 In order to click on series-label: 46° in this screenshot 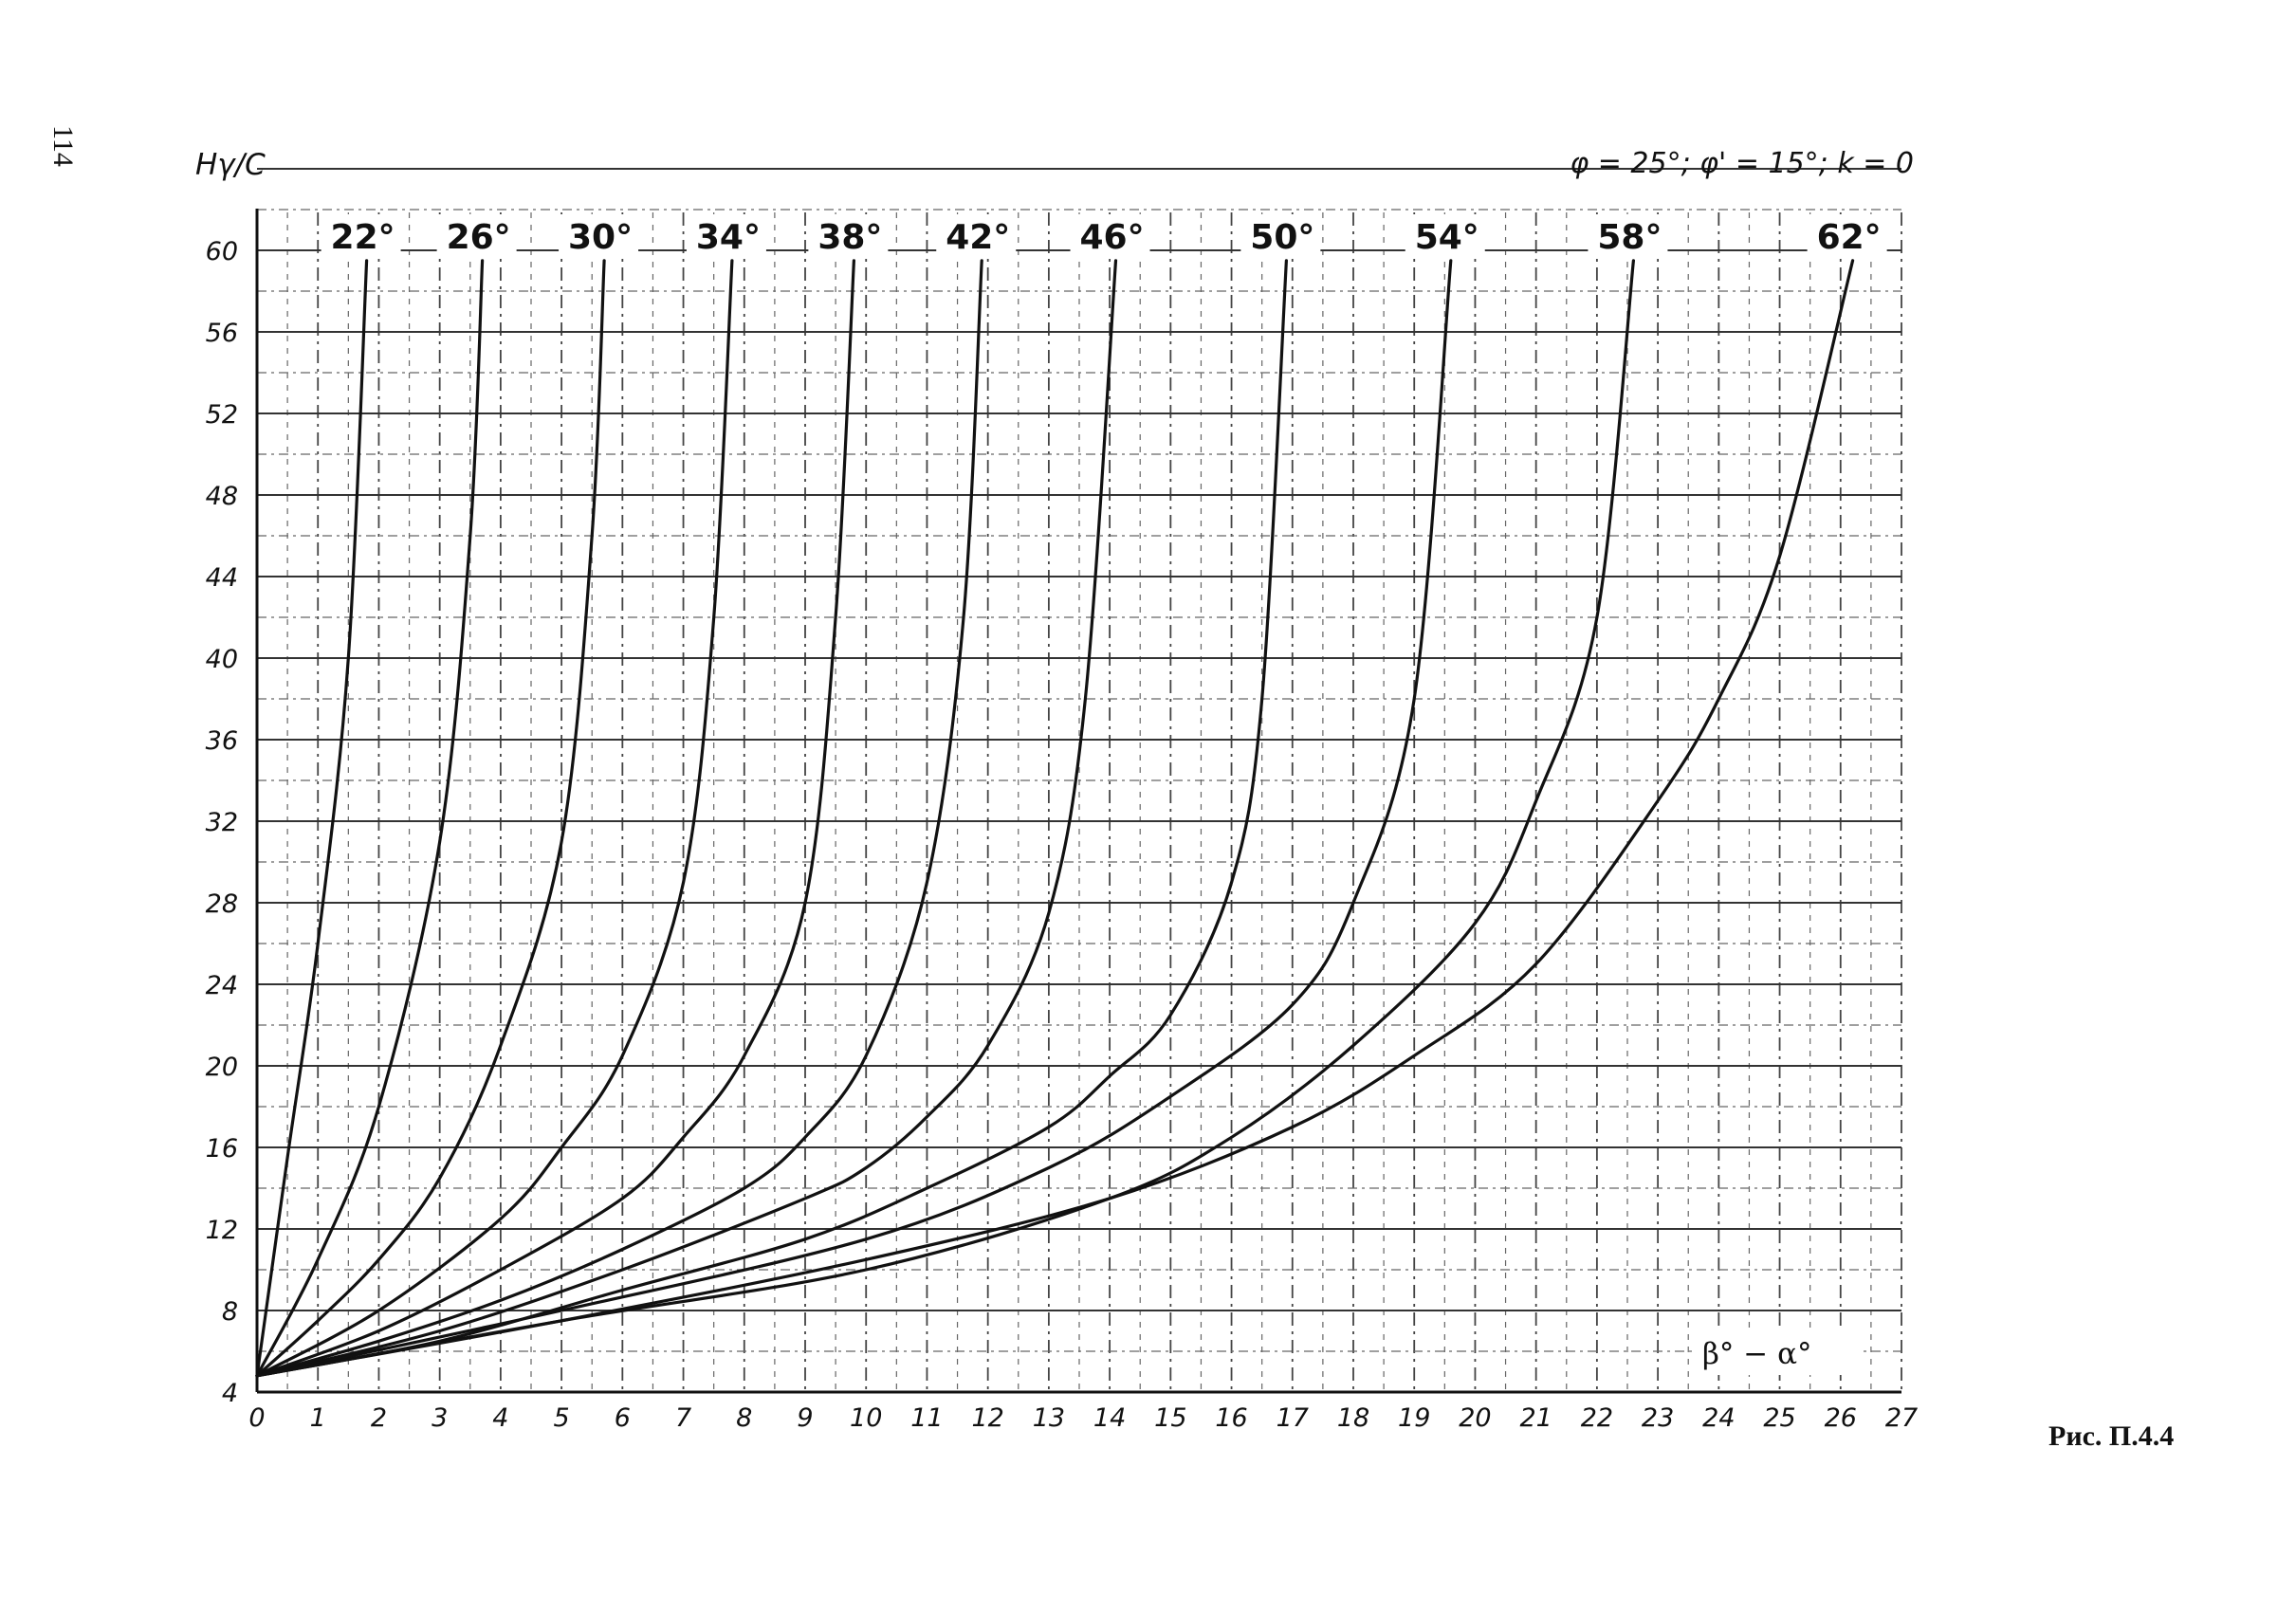, I will do `click(1111, 237)`.